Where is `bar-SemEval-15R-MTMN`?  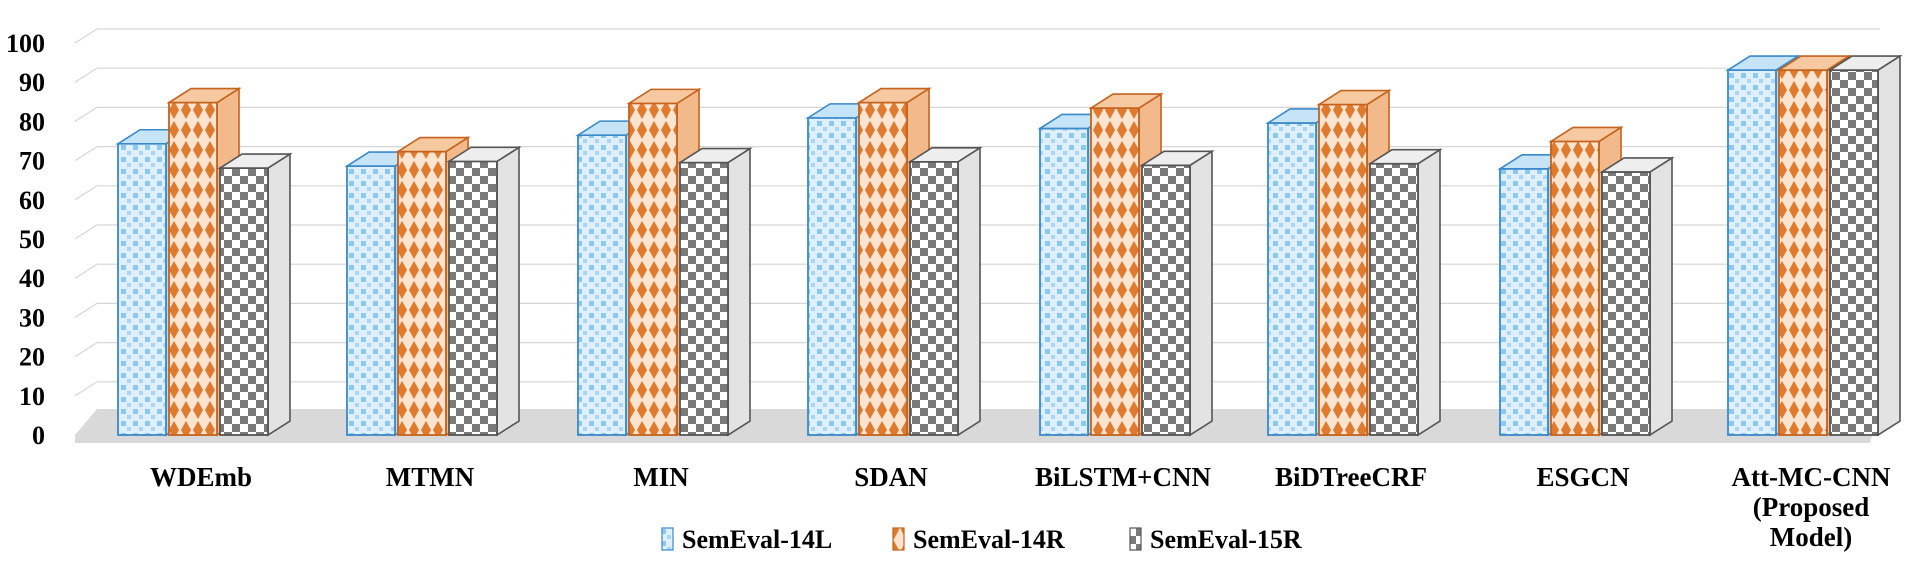
bar-SemEval-15R-MTMN is located at coordinates (484, 291).